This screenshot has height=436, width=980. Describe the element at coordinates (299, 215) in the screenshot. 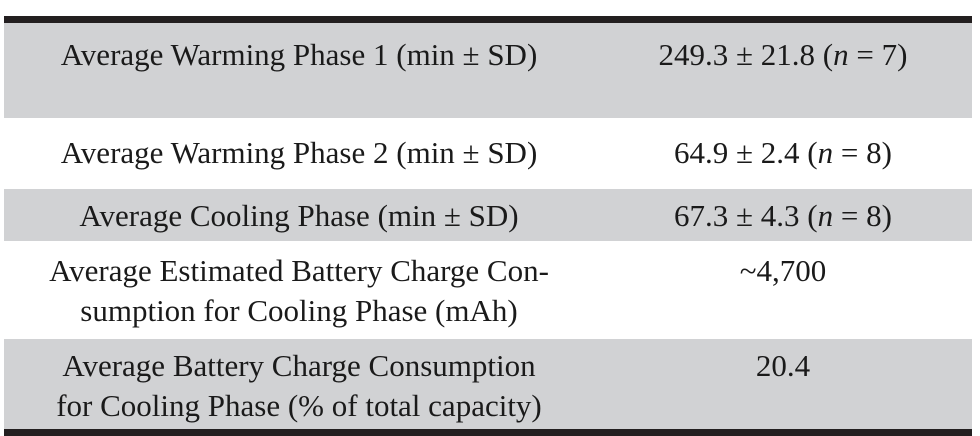

I see `row-label: Average Cooling Phase (min ± SD)` at that location.